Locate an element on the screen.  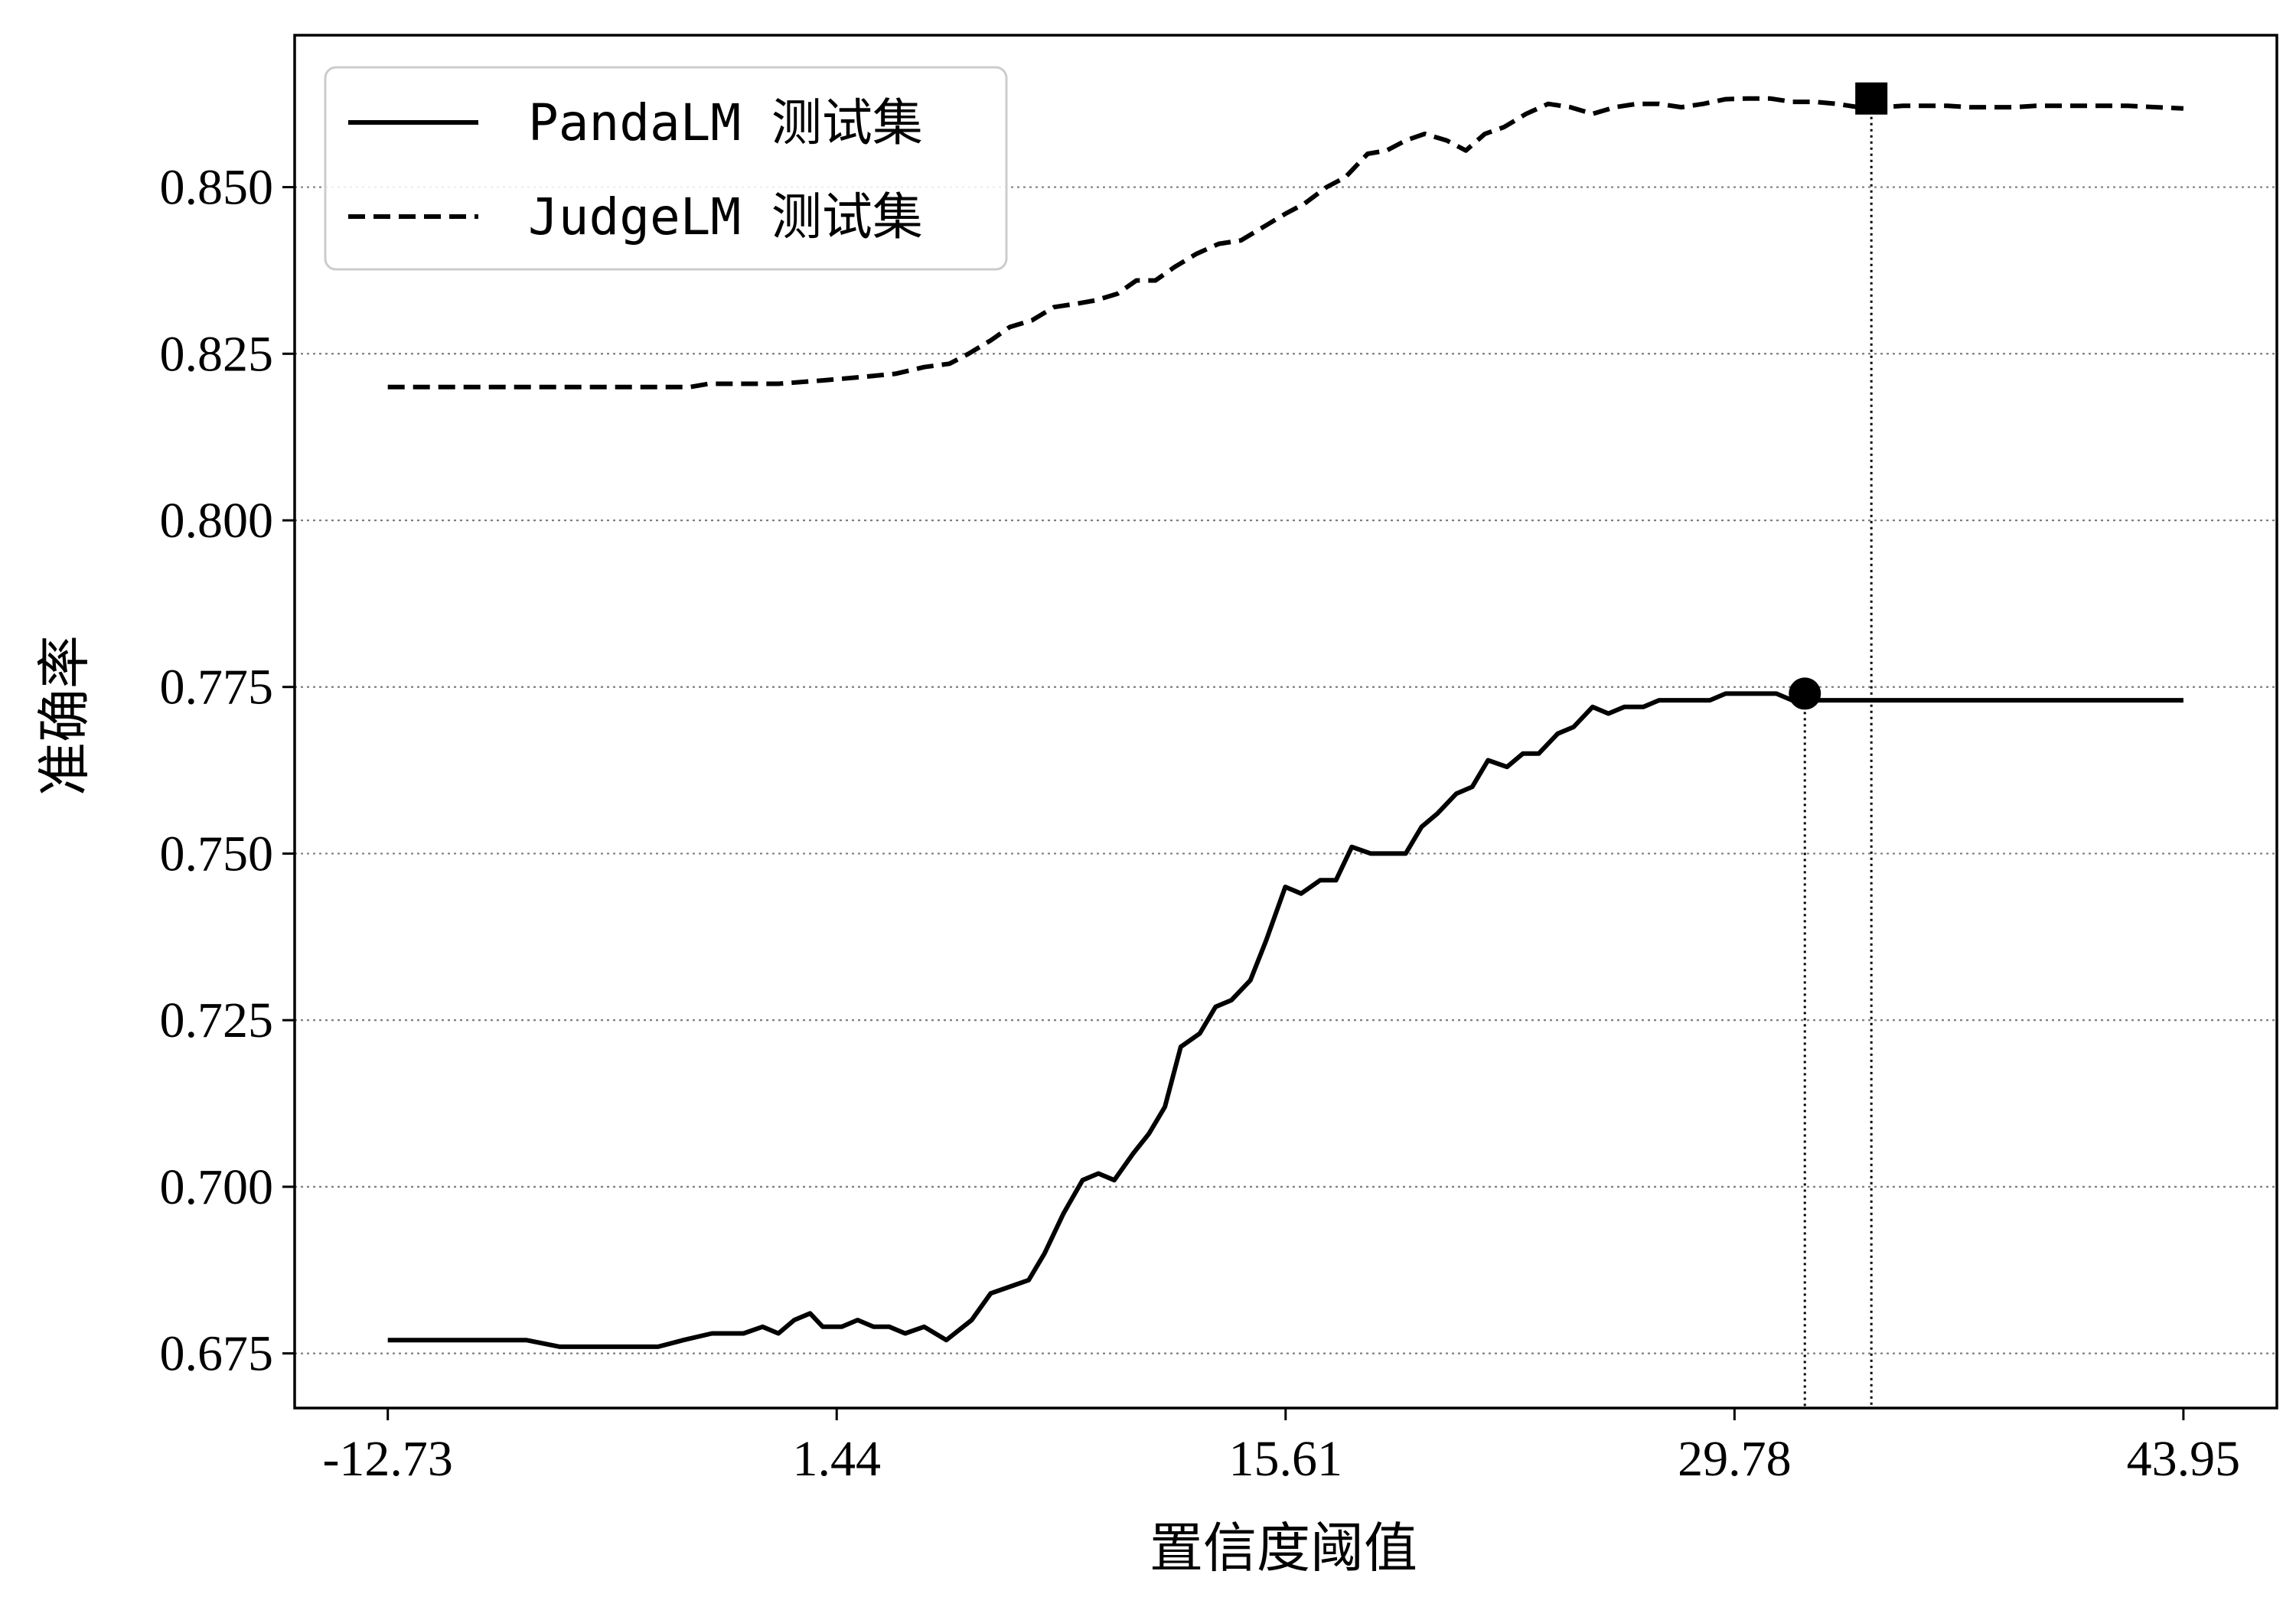
legend-label-pandalm: PandaLM 测试集 is located at coordinates (725, 122).